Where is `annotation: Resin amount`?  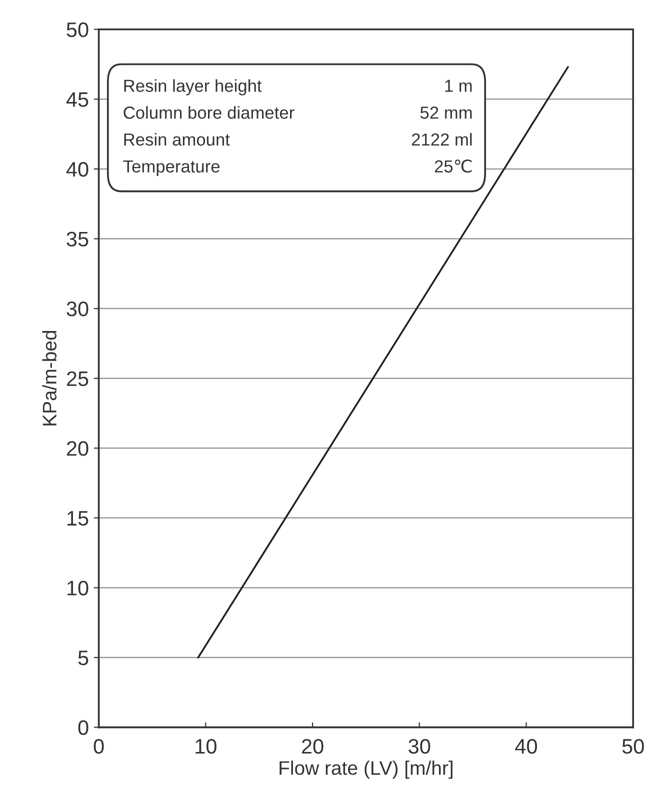
annotation: Resin amount is located at coordinates (177, 139).